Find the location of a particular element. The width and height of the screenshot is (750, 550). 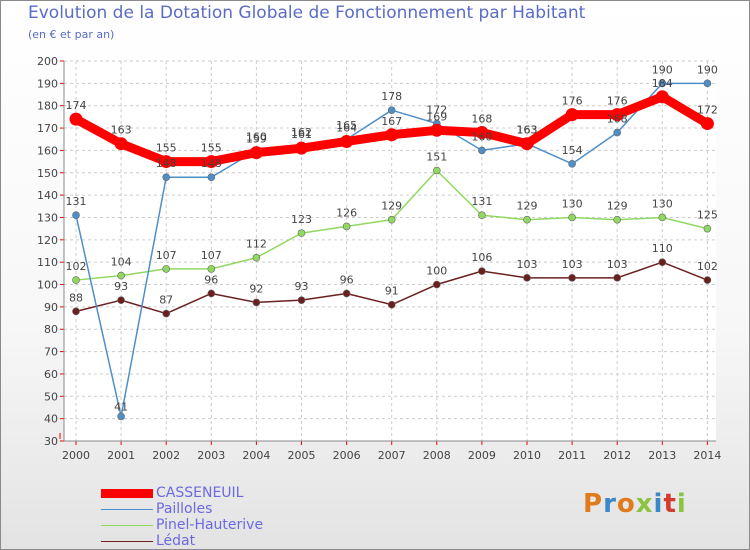

data-label: 163 is located at coordinates (527, 130).